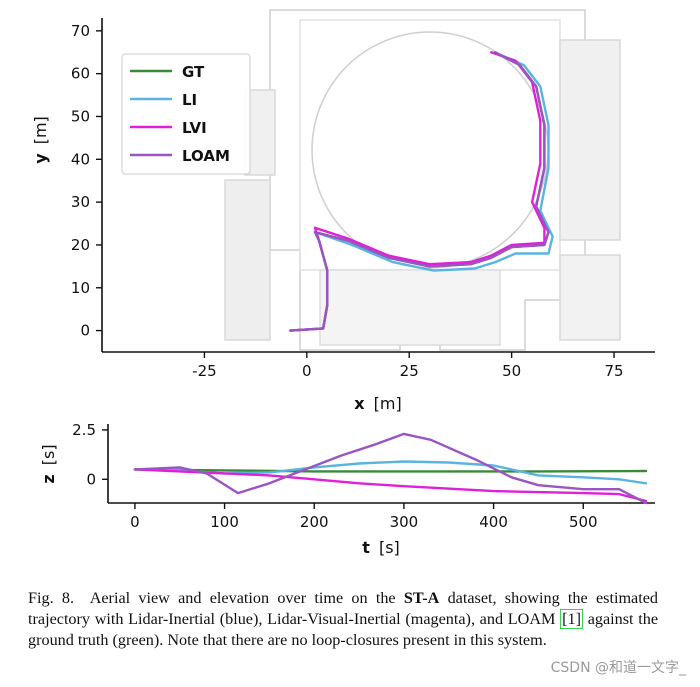 The image size is (700, 687). What do you see at coordinates (80, 245) in the screenshot?
I see `top-ytick-label: 20` at bounding box center [80, 245].